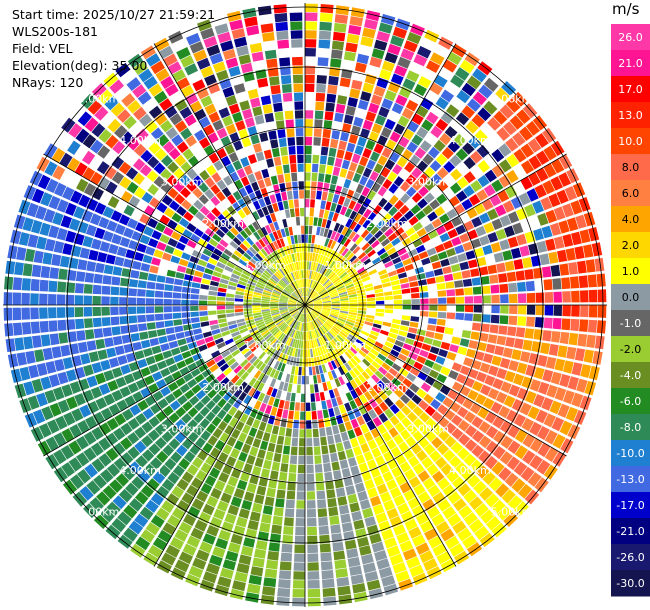 This screenshot has height=610, width=650. Describe the element at coordinates (429, 428) in the screenshot. I see `range-ring-label: 3.00km` at that location.